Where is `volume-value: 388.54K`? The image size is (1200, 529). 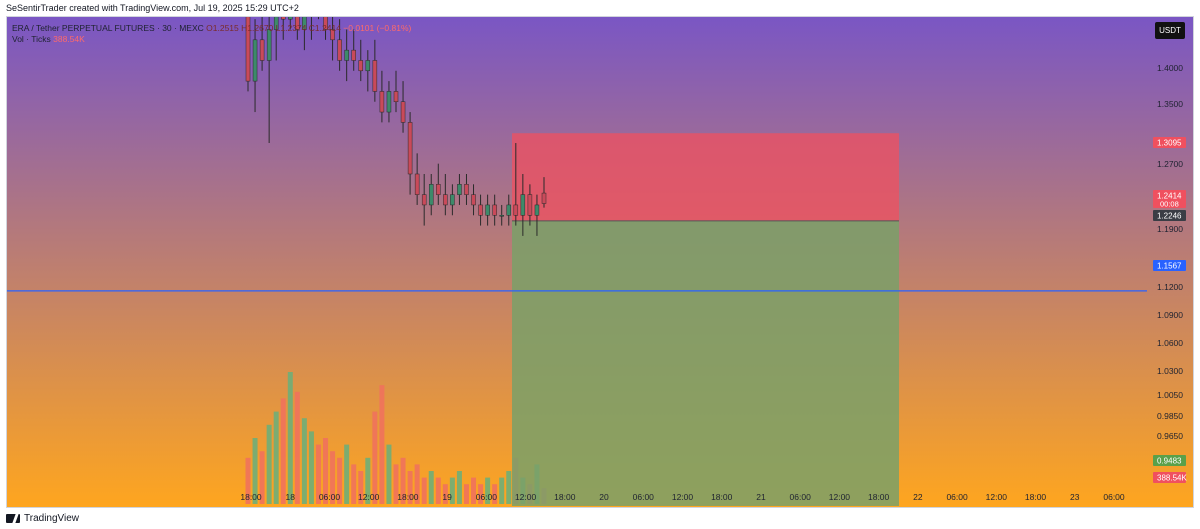 volume-value: 388.54K is located at coordinates (69, 39).